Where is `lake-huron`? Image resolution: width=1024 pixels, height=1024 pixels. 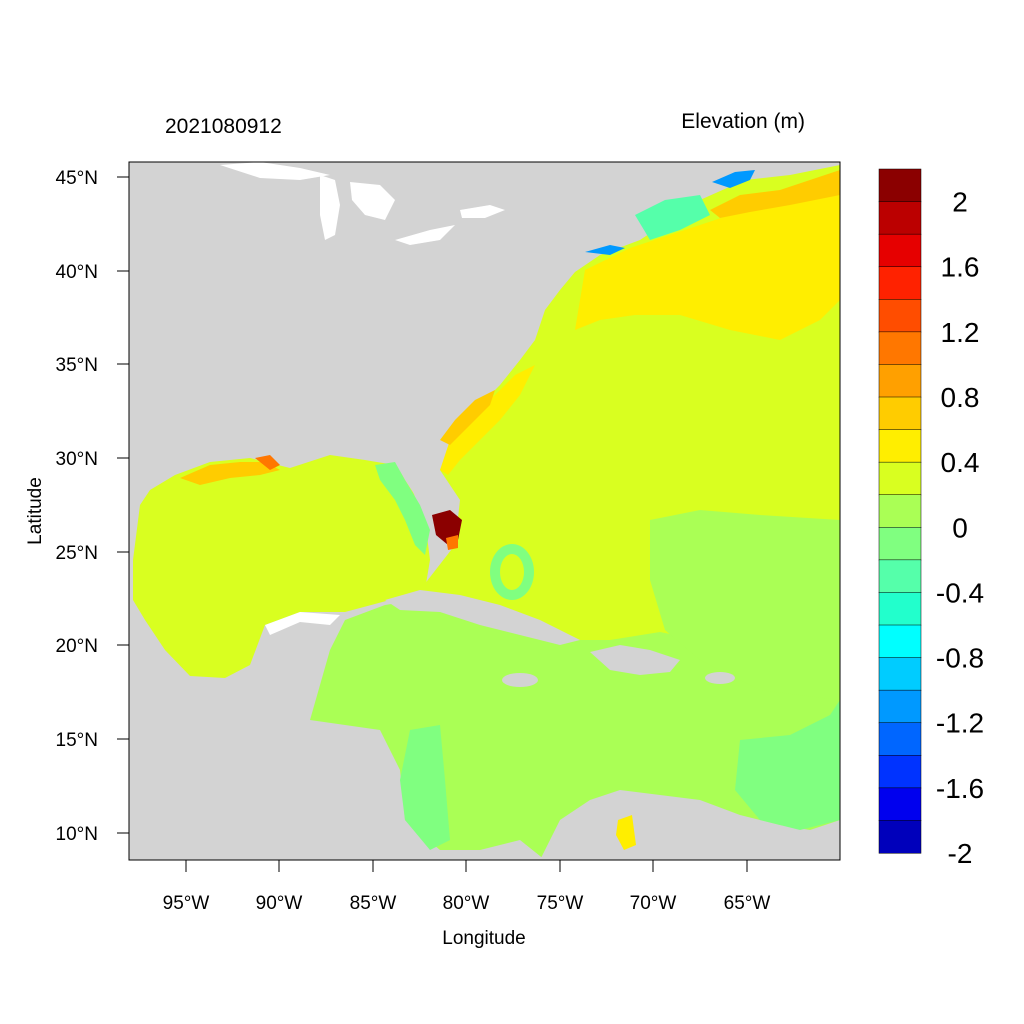 lake-huron is located at coordinates (372, 201).